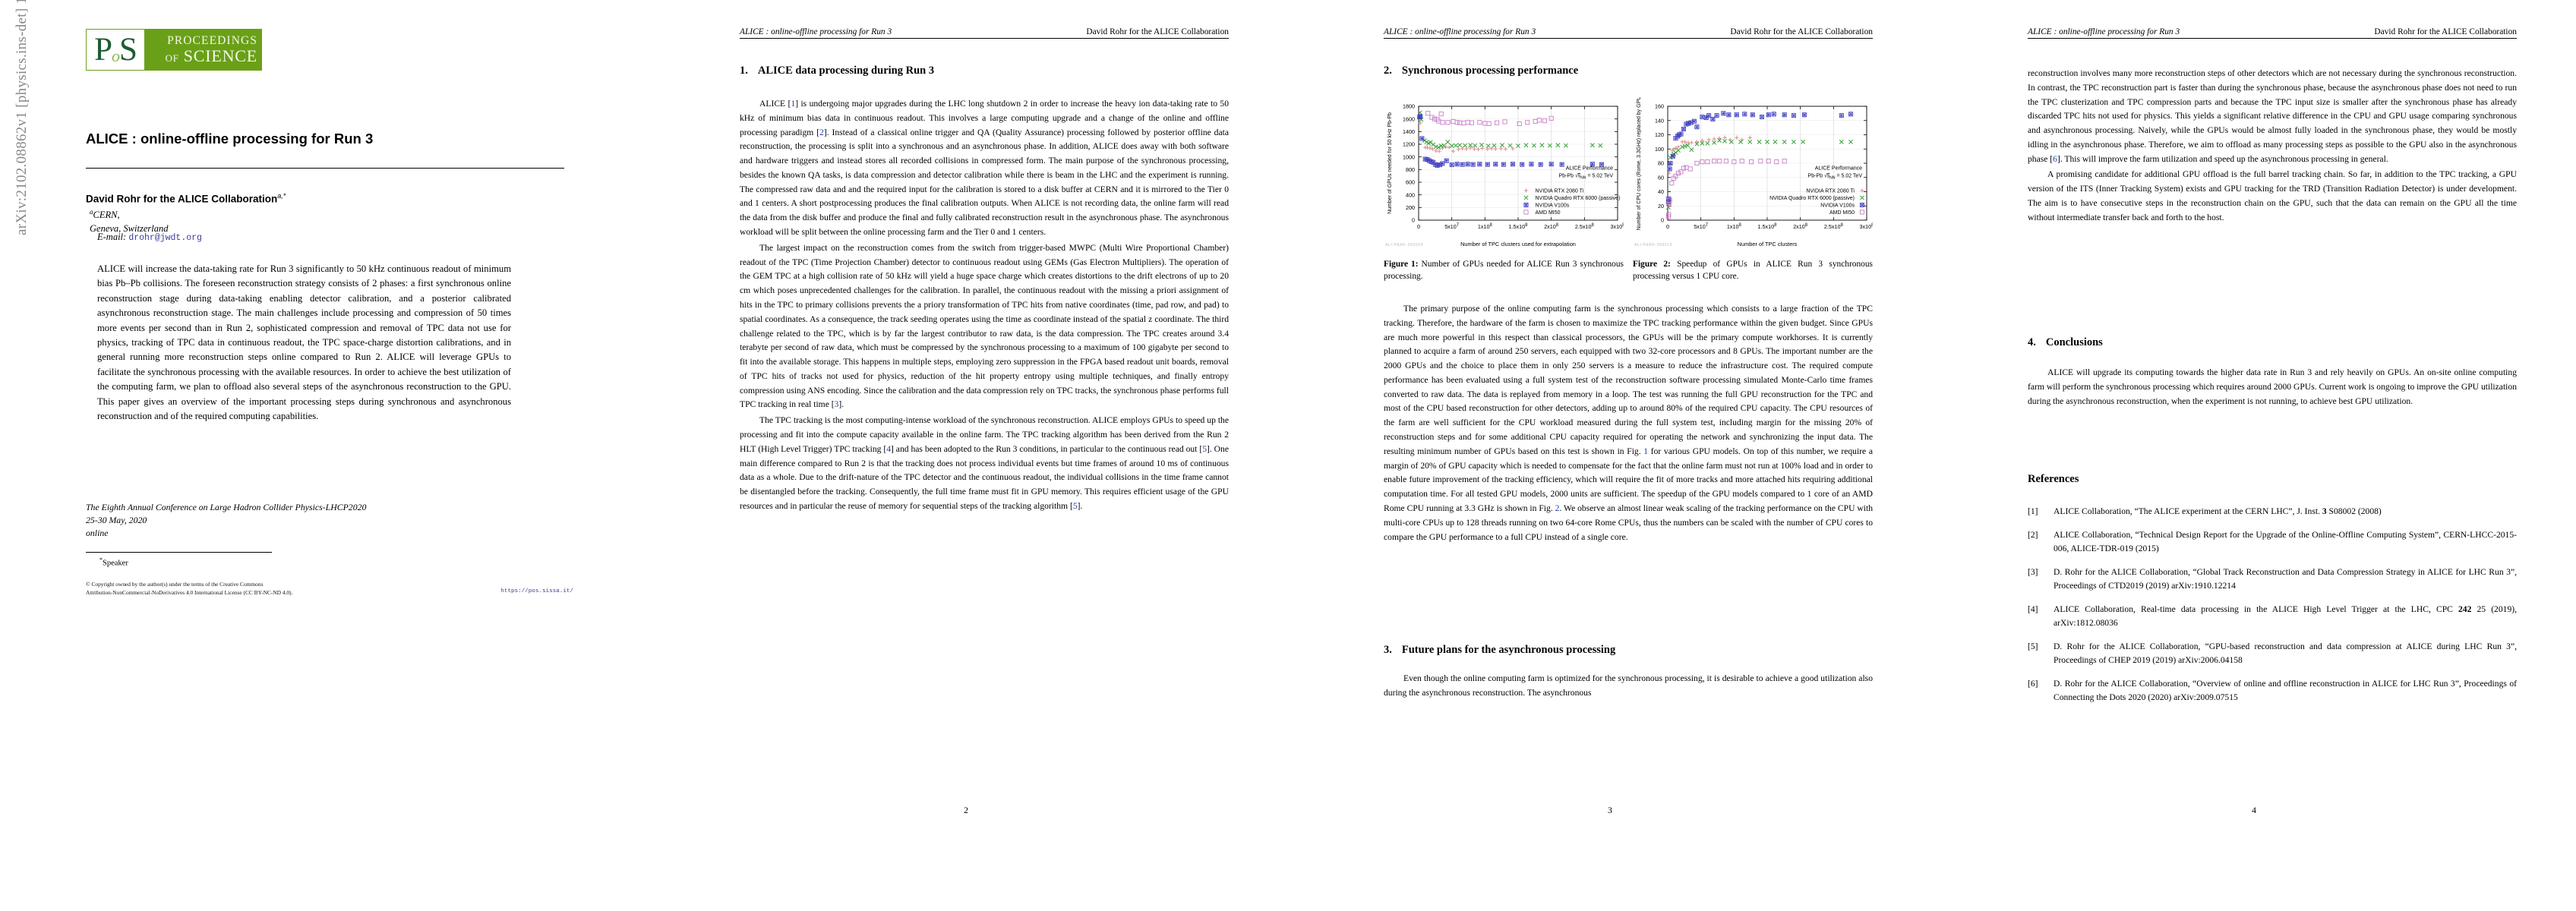 The width and height of the screenshot is (2576, 911). I want to click on svg-text: 40, so click(1661, 191).